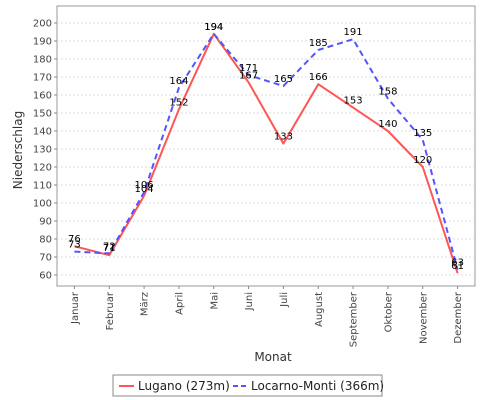 This screenshot has height=400, width=500. I want to click on data-label: 104, so click(144, 189).